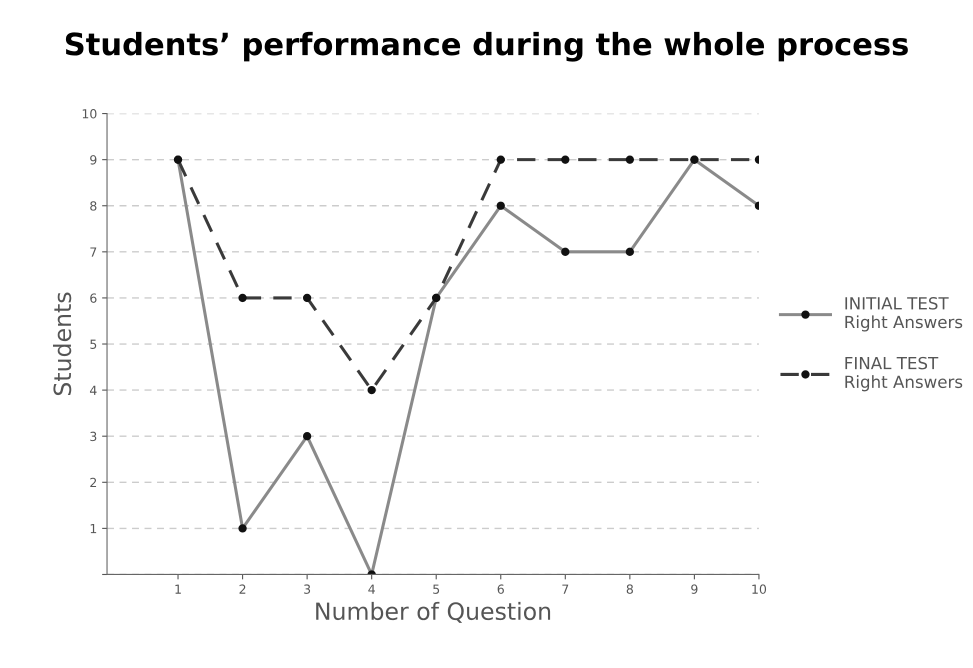  I want to click on x-tick-label: 10, so click(759, 589).